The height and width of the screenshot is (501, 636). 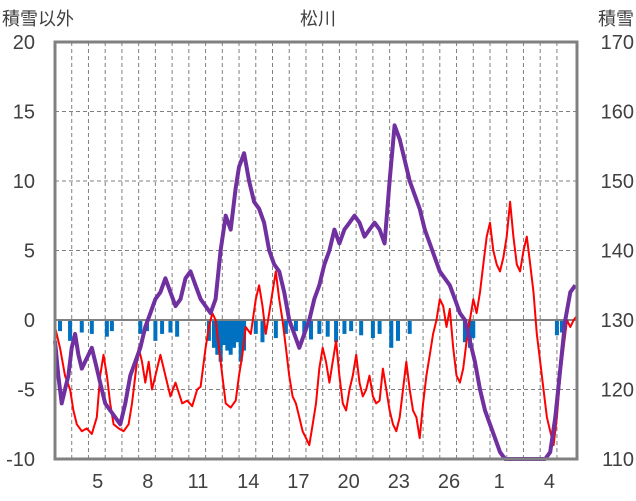 I want to click on x-tick-label: 4, so click(x=549, y=482).